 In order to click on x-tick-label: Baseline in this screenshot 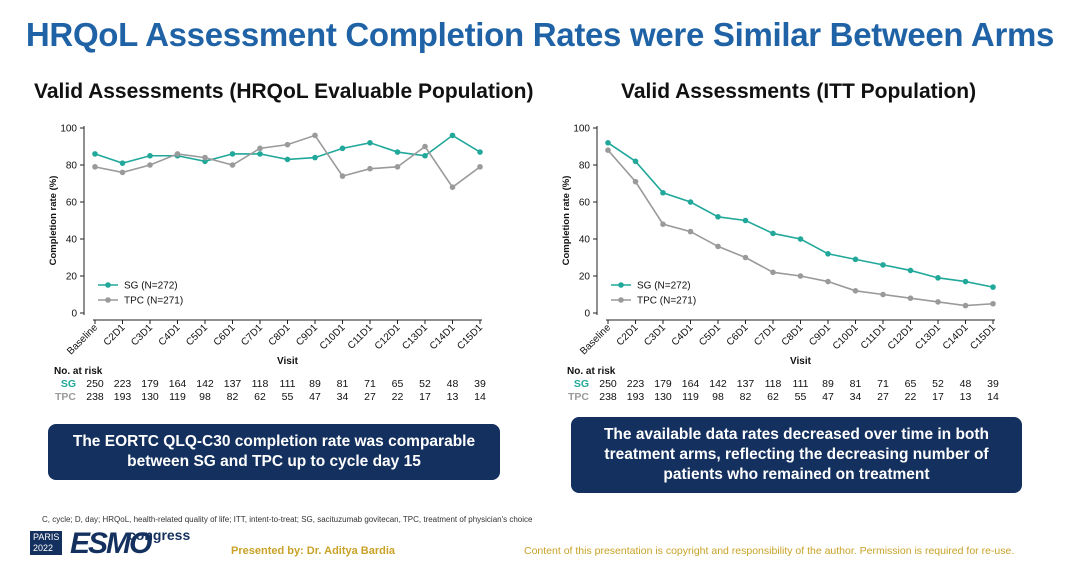, I will do `click(595, 339)`.